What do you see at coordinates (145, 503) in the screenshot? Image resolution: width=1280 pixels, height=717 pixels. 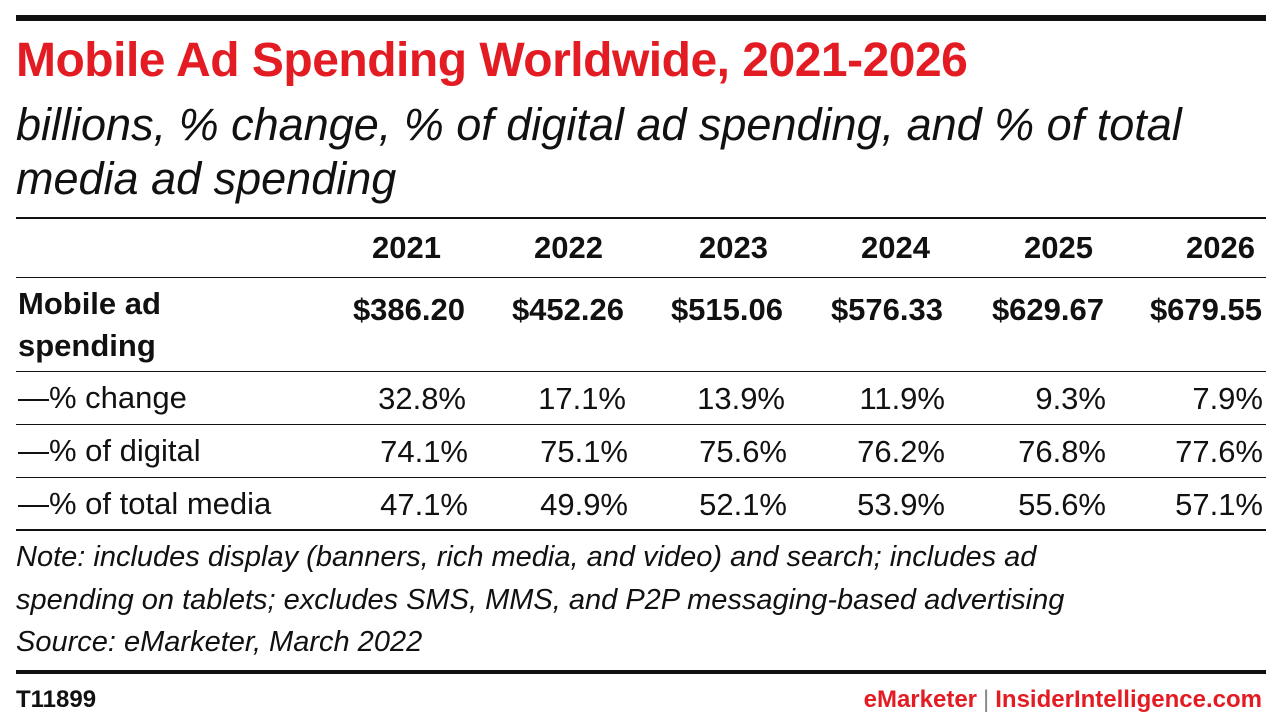 I see `row-label: —% of total media` at bounding box center [145, 503].